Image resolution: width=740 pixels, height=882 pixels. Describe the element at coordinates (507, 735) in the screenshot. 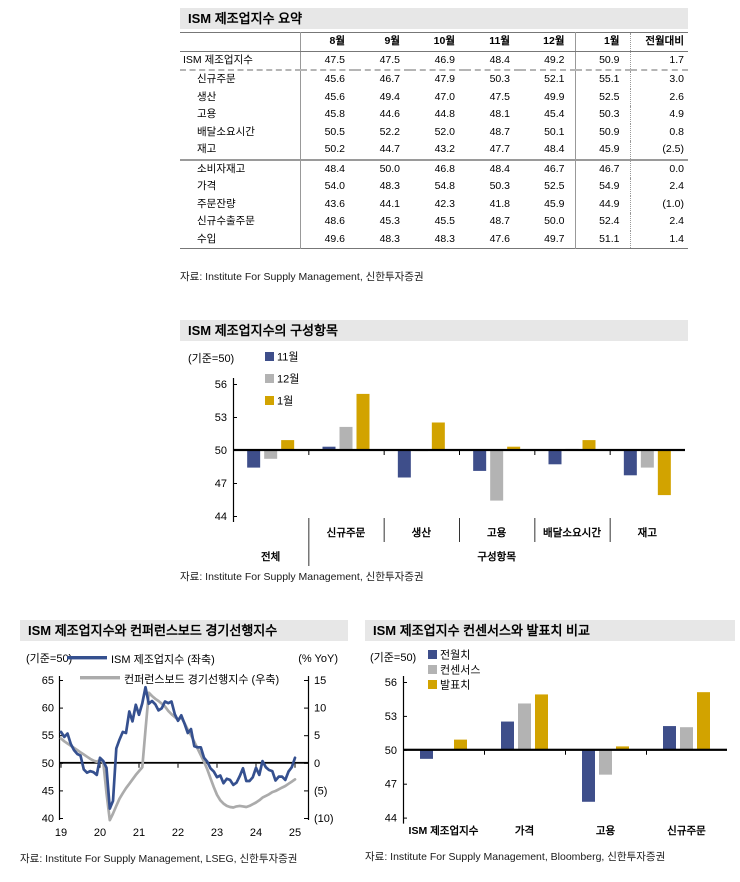

I see `bar-전월치-가격` at that location.